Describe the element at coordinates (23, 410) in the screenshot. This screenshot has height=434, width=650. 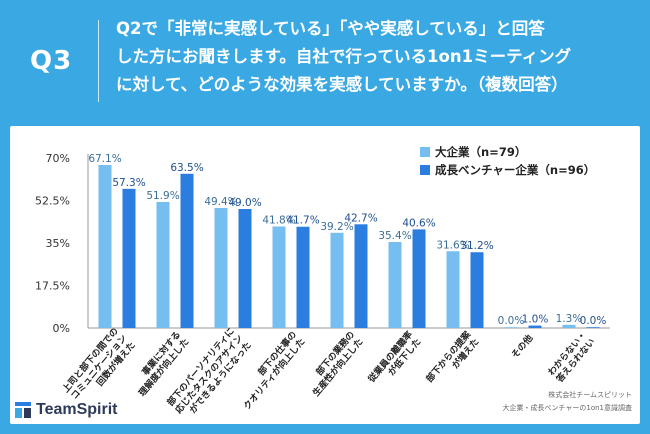
I see `teamspirit-logo-icon` at that location.